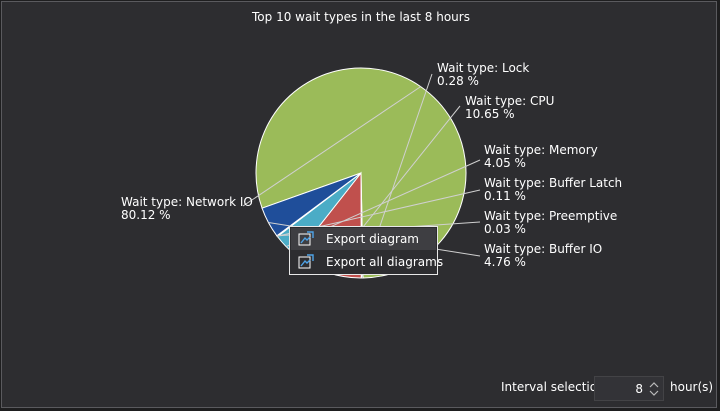 The width and height of the screenshot is (720, 411). What do you see at coordinates (654, 389) in the screenshot?
I see `spinner-arrows-icon` at bounding box center [654, 389].